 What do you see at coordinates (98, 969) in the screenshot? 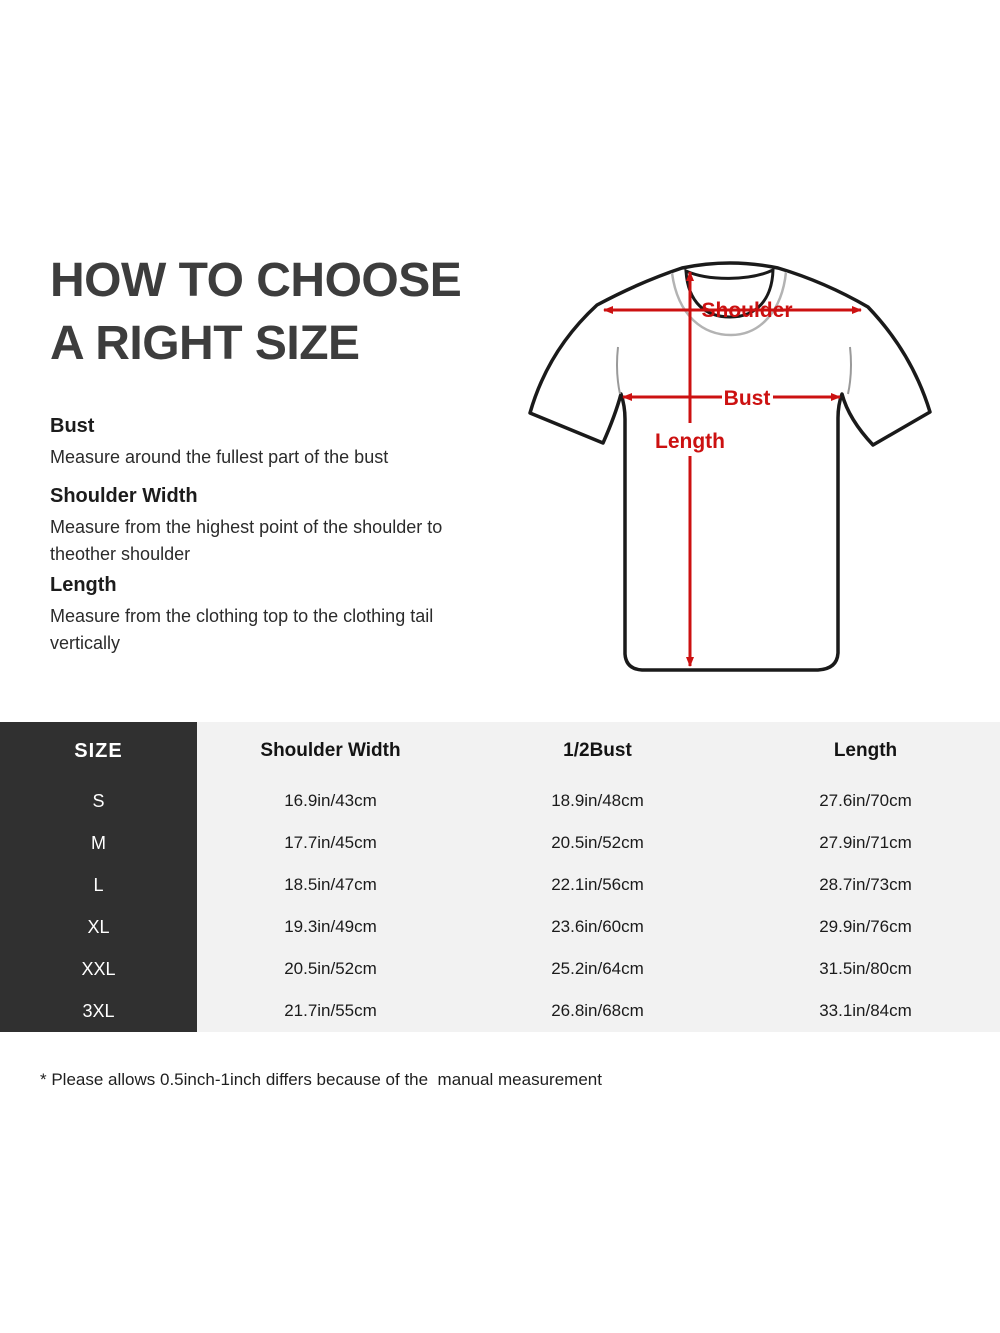
I see `size-row-label: XXL` at bounding box center [98, 969].